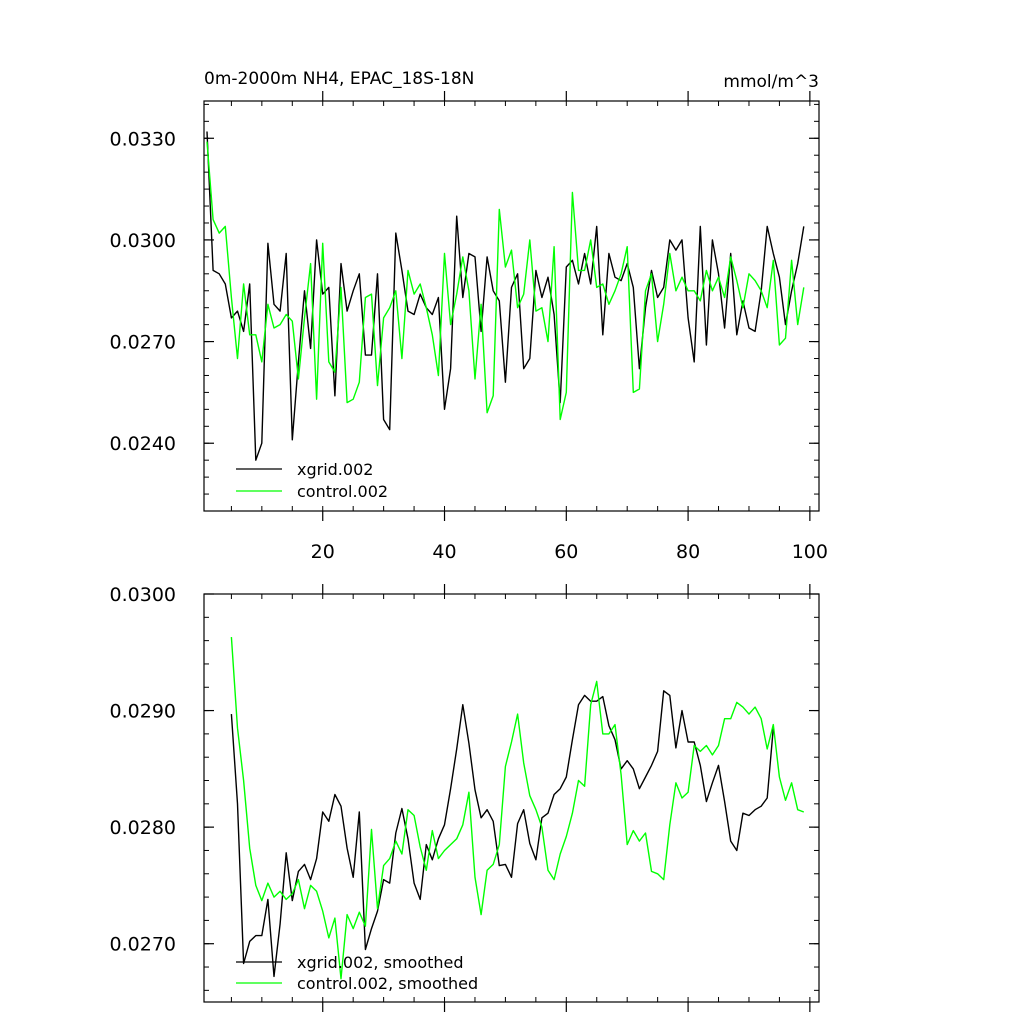 This screenshot has width=1024, height=1024. Describe the element at coordinates (312, 480) in the screenshot. I see `top-legend: xgrid.002 control.002` at that location.